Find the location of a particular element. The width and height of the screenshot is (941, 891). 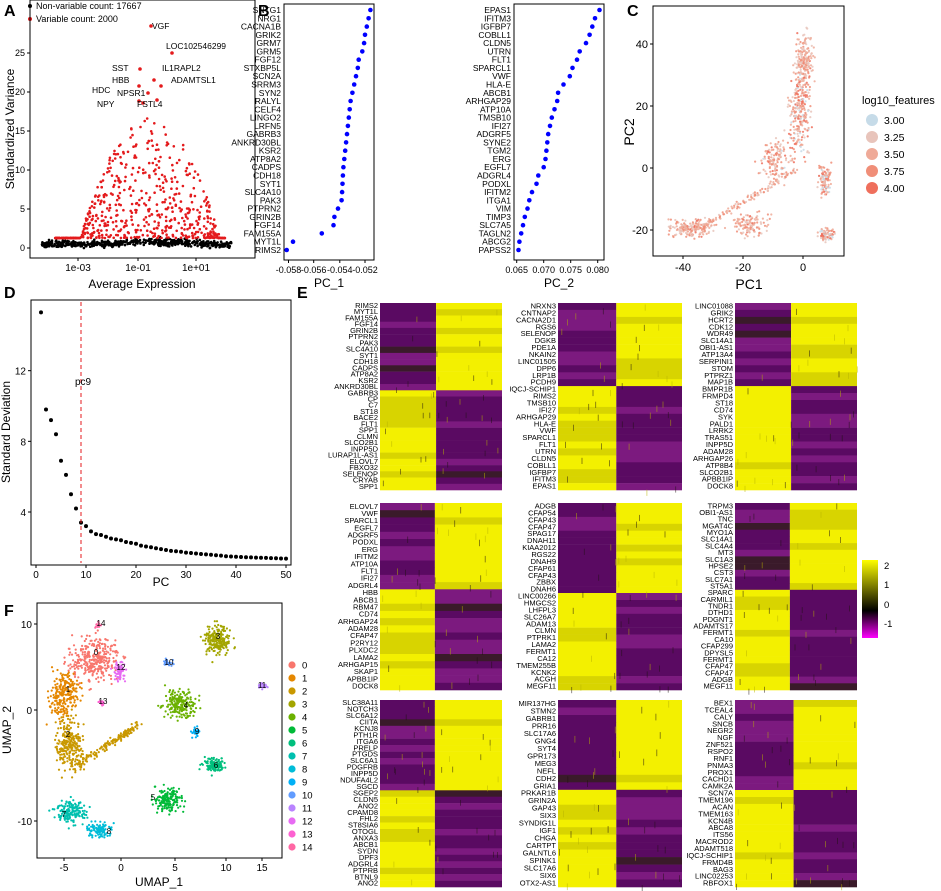

gene-name: PODXL is located at coordinates (496, 184).